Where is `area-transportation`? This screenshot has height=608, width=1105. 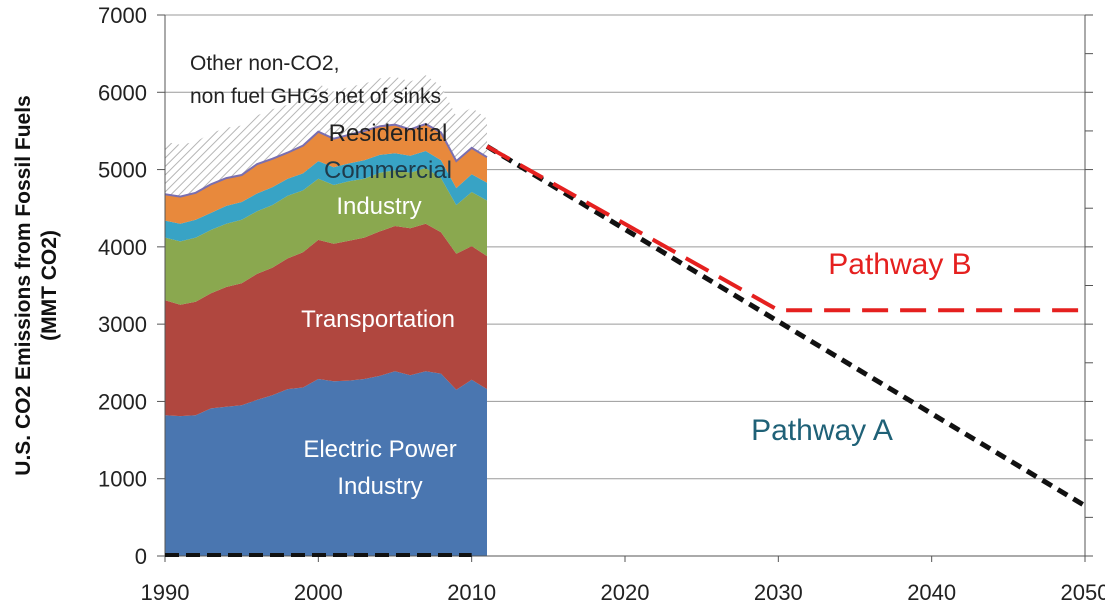
area-transportation is located at coordinates (326, 320).